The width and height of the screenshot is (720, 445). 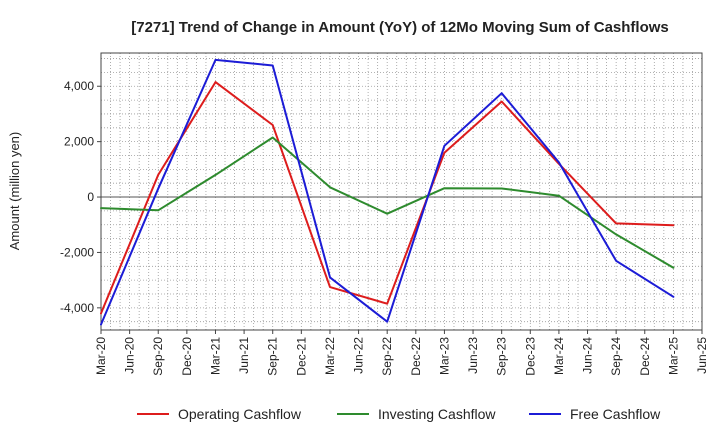 I want to click on x-tick-label: Mar-24, so click(x=559, y=356).